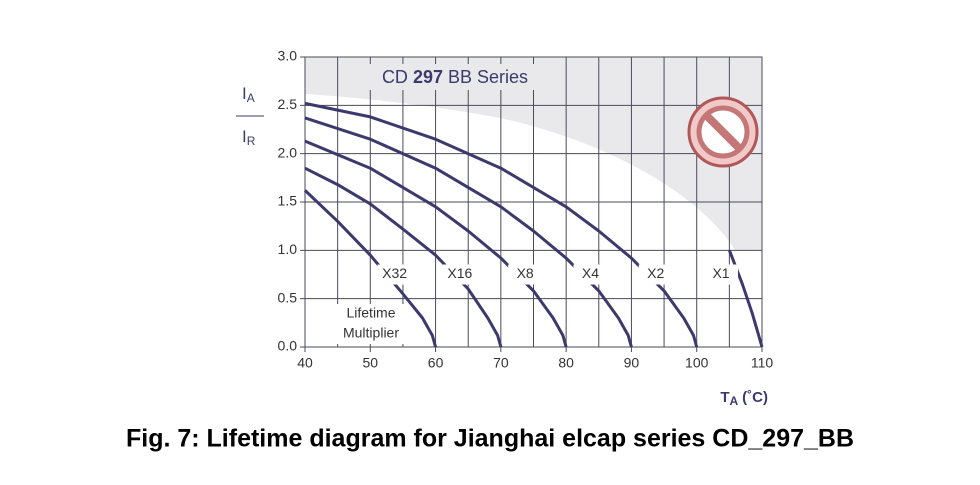  What do you see at coordinates (370, 363) in the screenshot?
I see `x-tick-label: 50` at bounding box center [370, 363].